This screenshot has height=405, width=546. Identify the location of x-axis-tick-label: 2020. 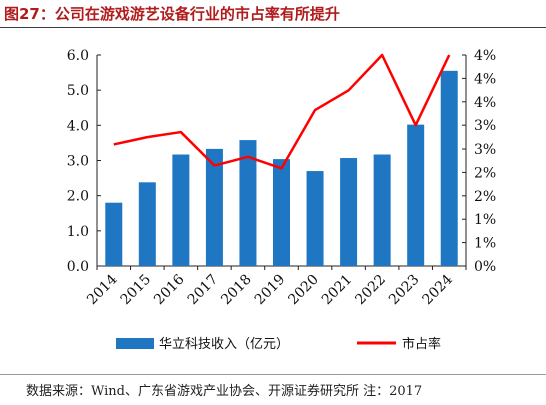
(303, 290).